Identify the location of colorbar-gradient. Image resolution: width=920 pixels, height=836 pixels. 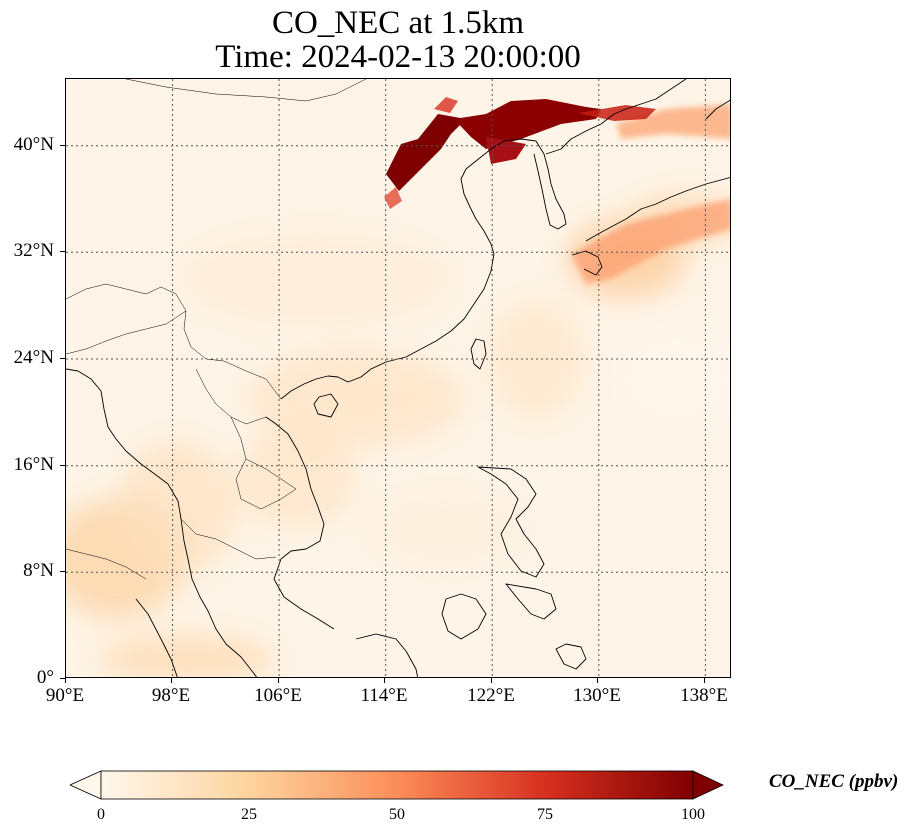
(397, 785).